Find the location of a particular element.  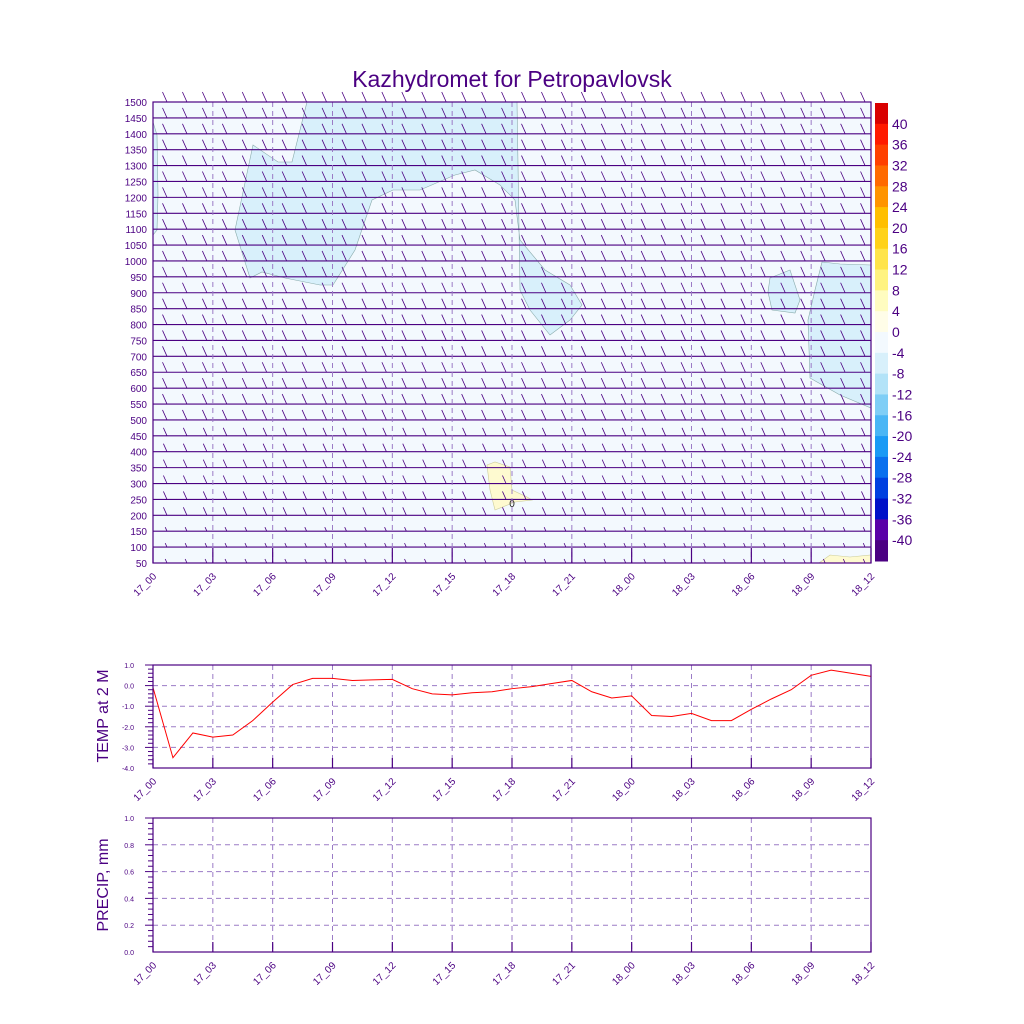

y-tick-label: 0.2 is located at coordinates (129, 926).